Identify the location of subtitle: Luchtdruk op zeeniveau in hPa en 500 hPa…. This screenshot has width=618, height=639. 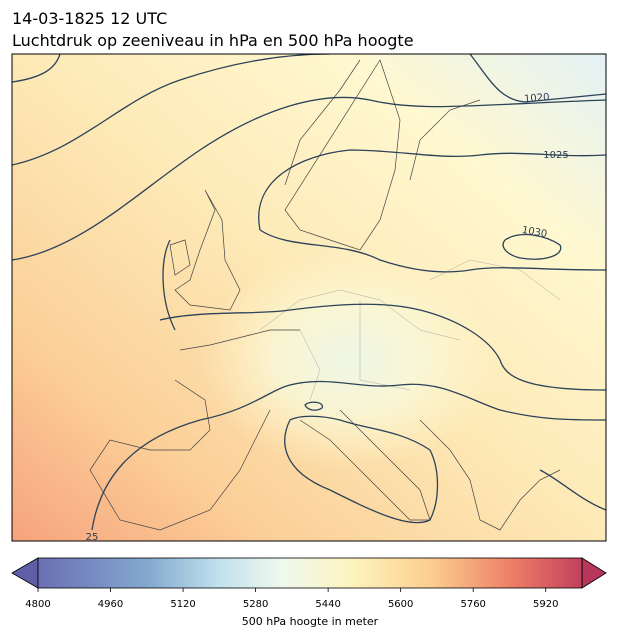
(213, 40).